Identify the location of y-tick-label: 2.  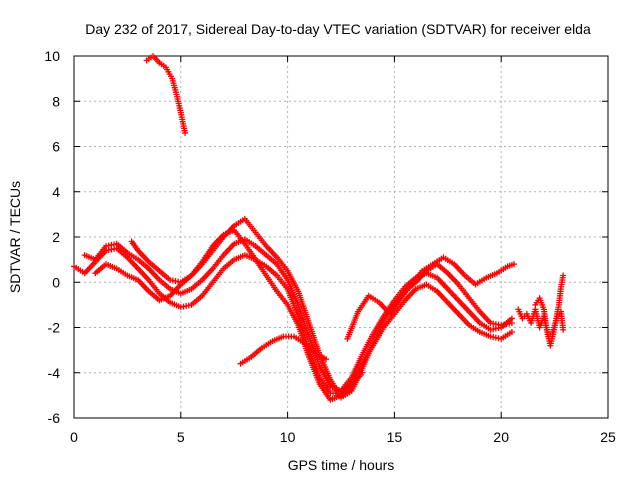
(56, 237).